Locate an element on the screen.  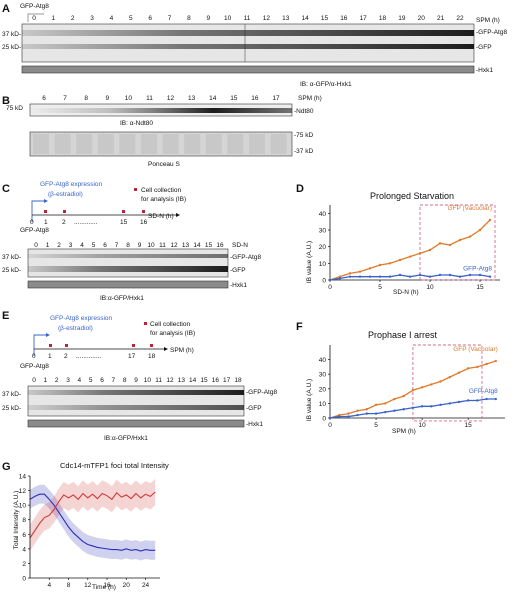
lane-label: 8 is located at coordinates (189, 18).